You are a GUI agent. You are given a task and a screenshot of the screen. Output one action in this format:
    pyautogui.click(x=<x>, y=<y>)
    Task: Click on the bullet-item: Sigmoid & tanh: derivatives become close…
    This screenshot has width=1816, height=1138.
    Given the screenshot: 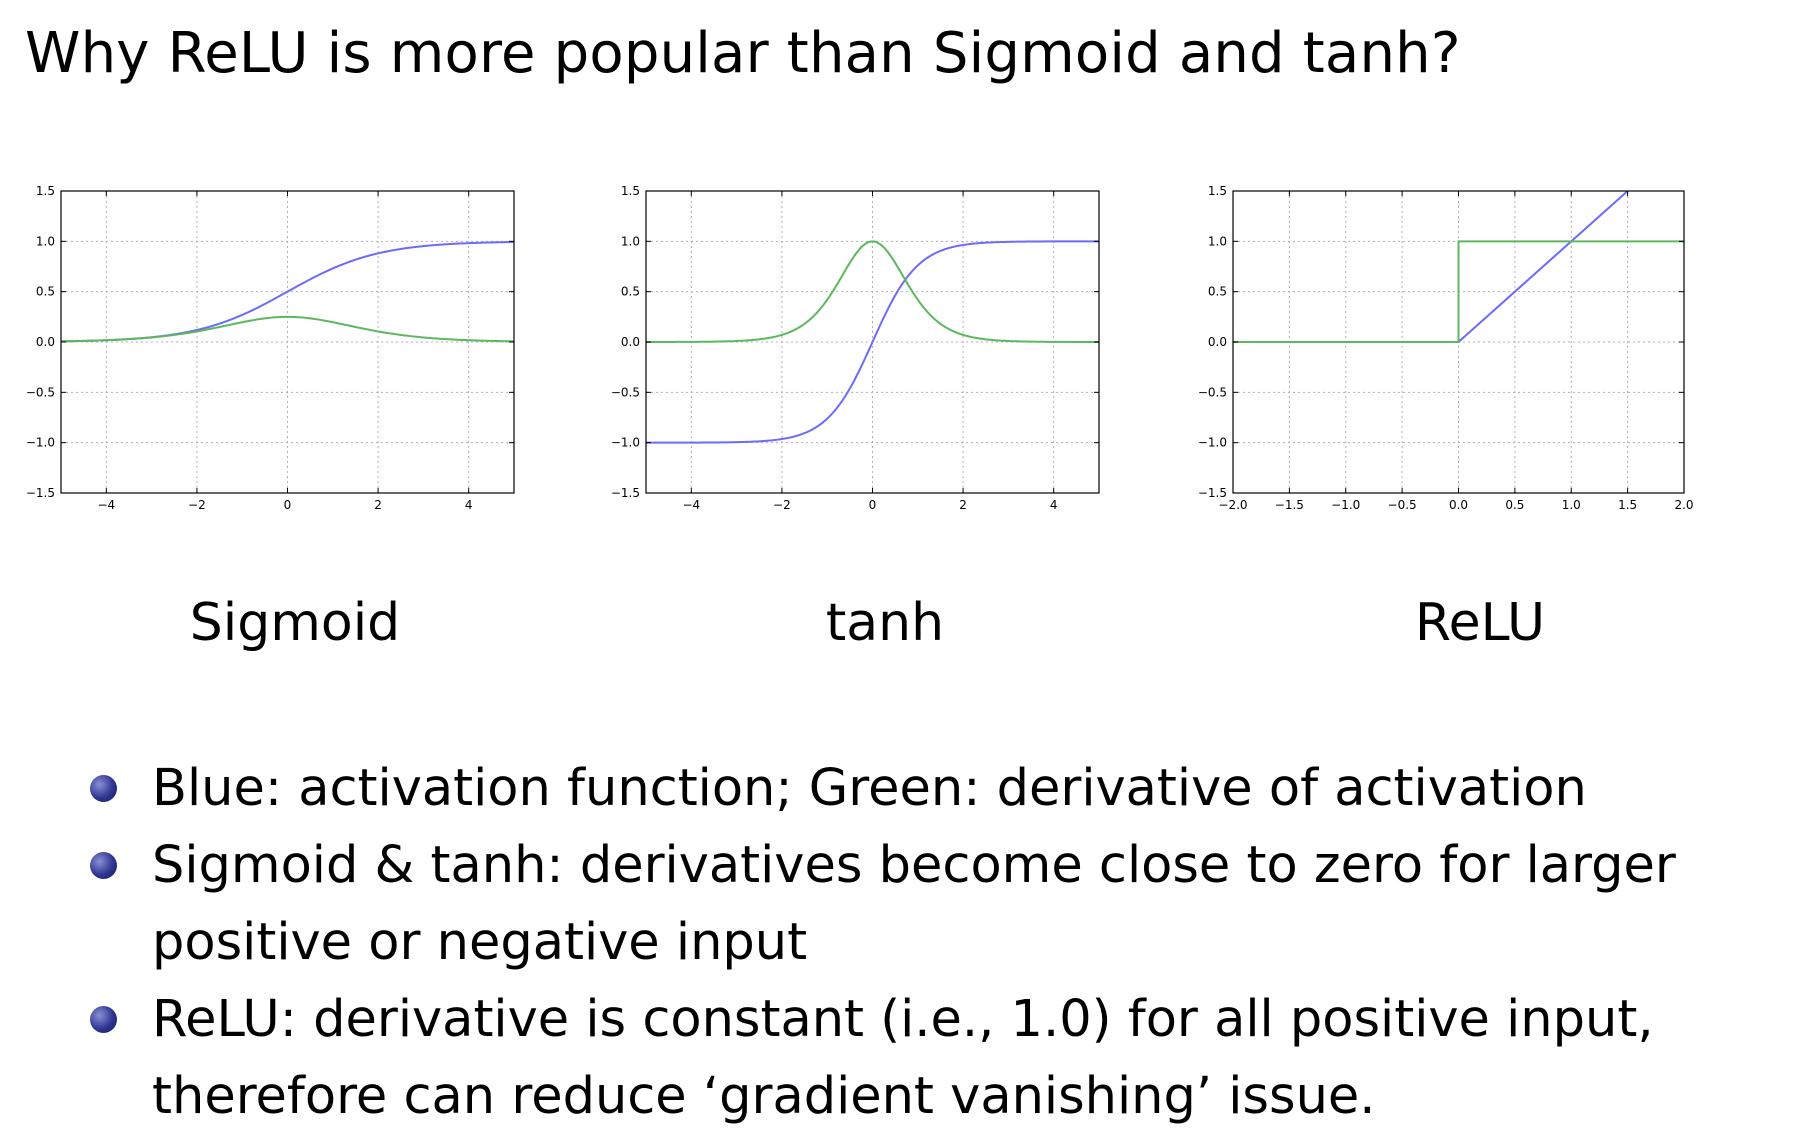 What is the action you would take?
    pyautogui.click(x=940, y=904)
    